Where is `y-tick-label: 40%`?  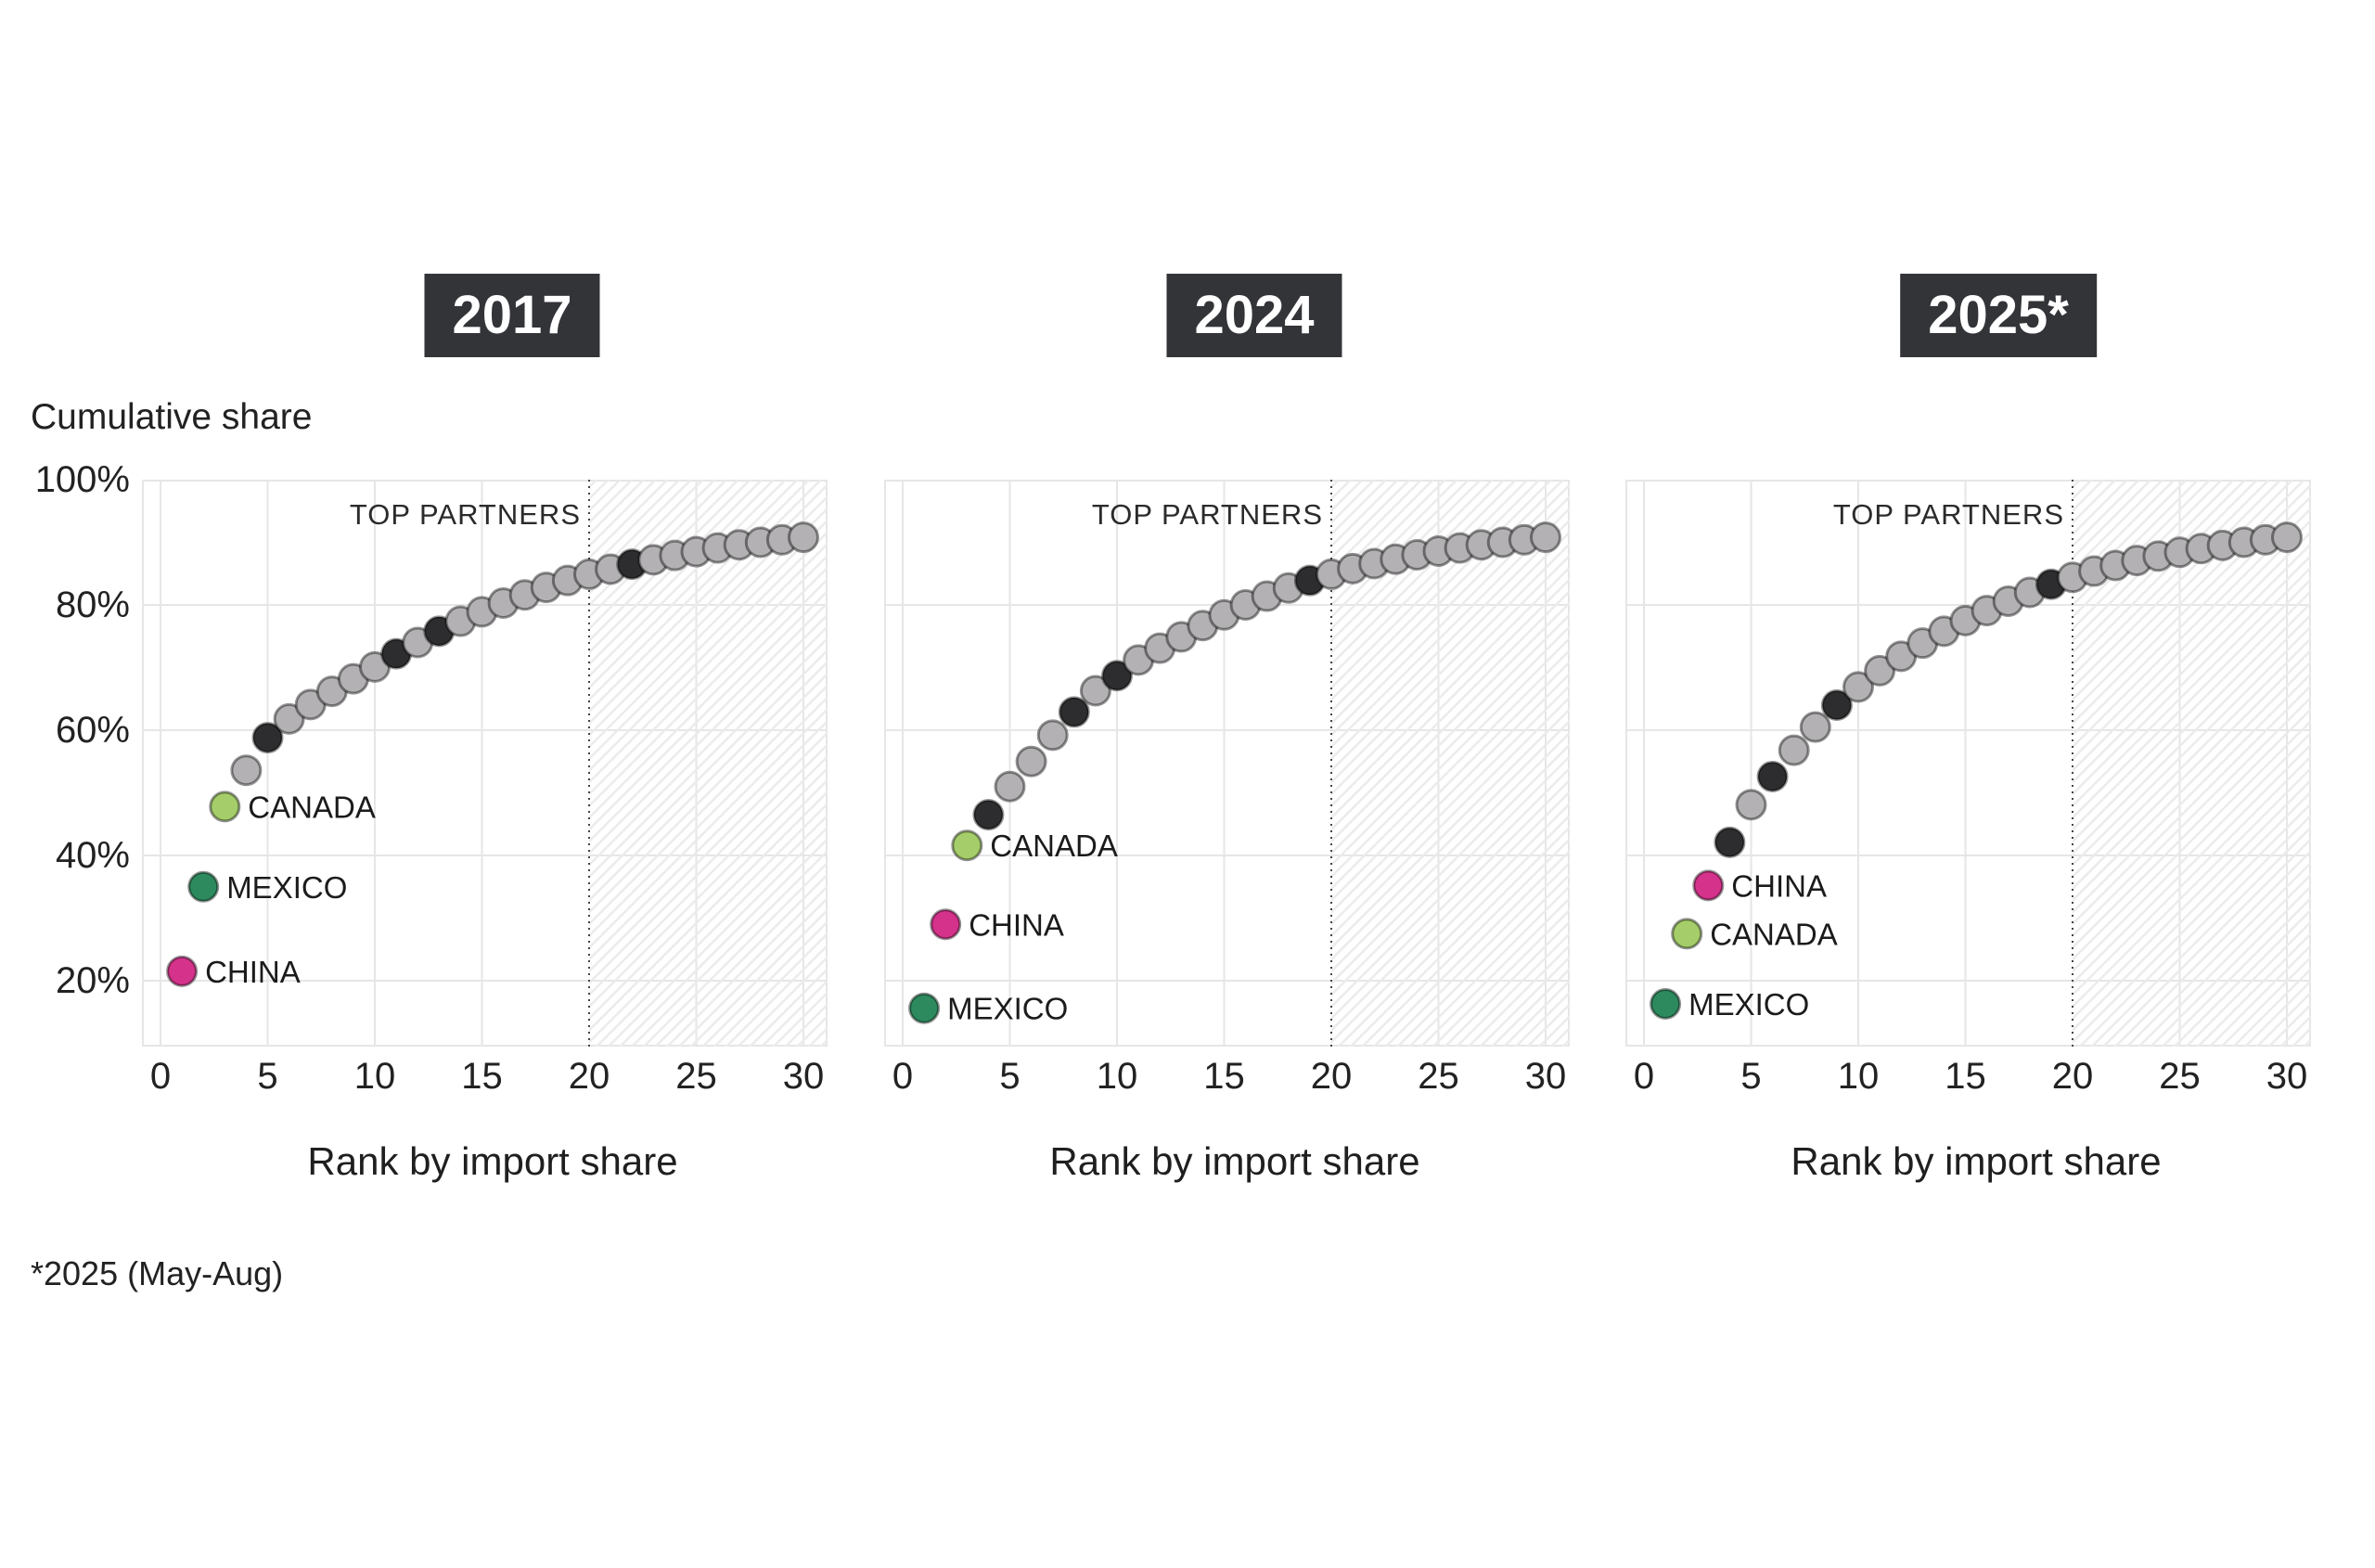
y-tick-label: 40% is located at coordinates (92, 855).